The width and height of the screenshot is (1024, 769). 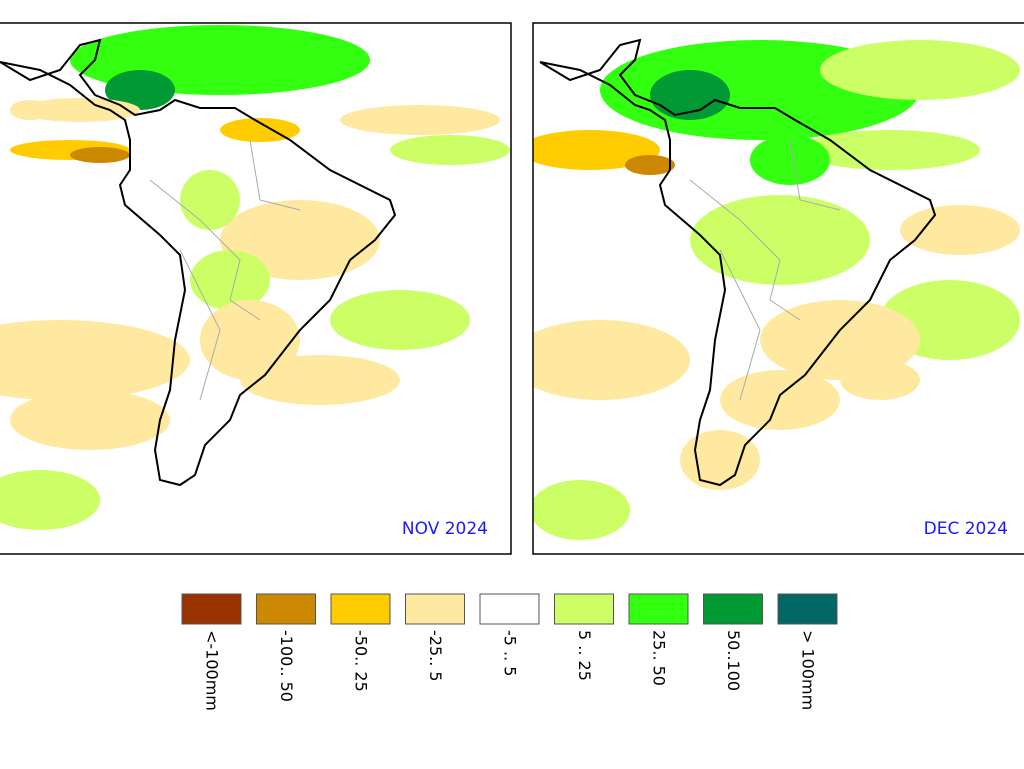 I want to click on legend-label: 50..100, so click(x=733, y=660).